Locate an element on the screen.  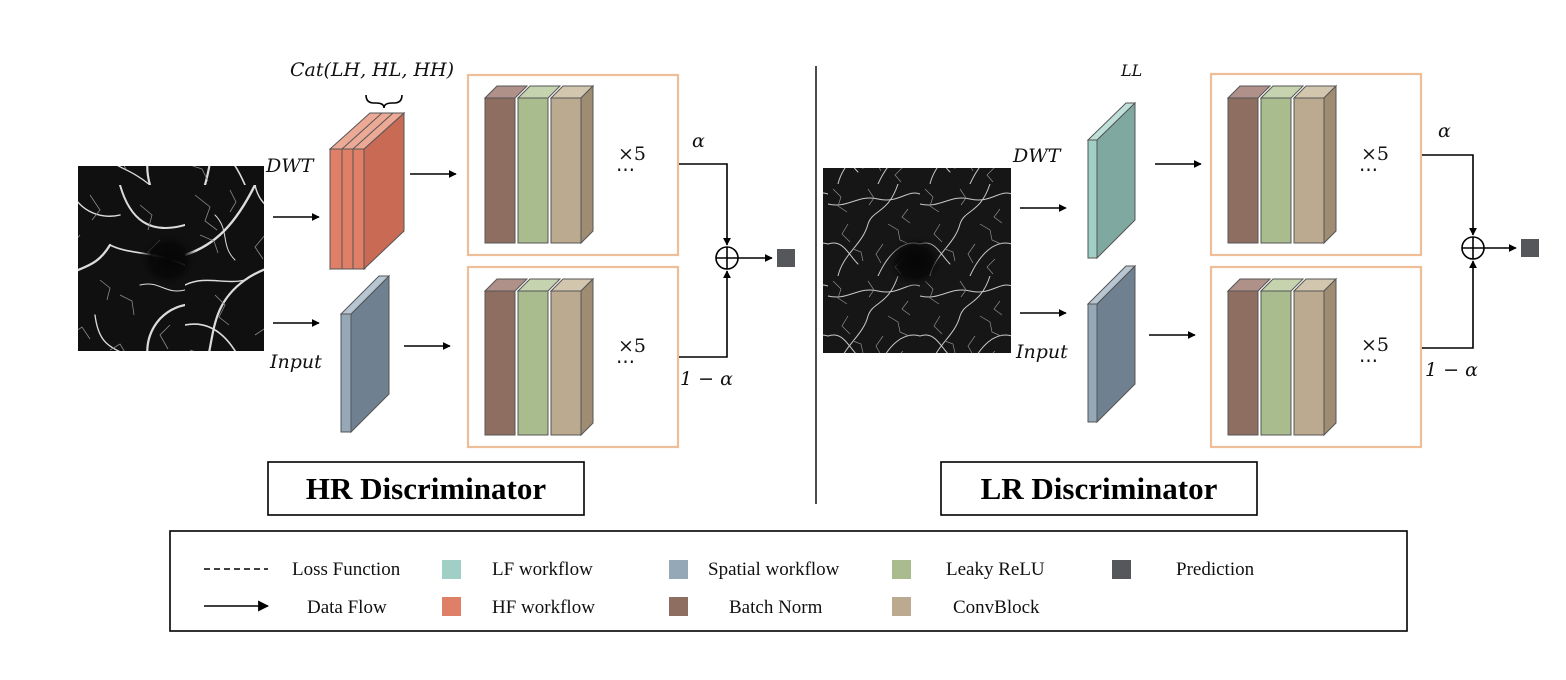
legend-prediction-swatch is located at coordinates (1121, 569).